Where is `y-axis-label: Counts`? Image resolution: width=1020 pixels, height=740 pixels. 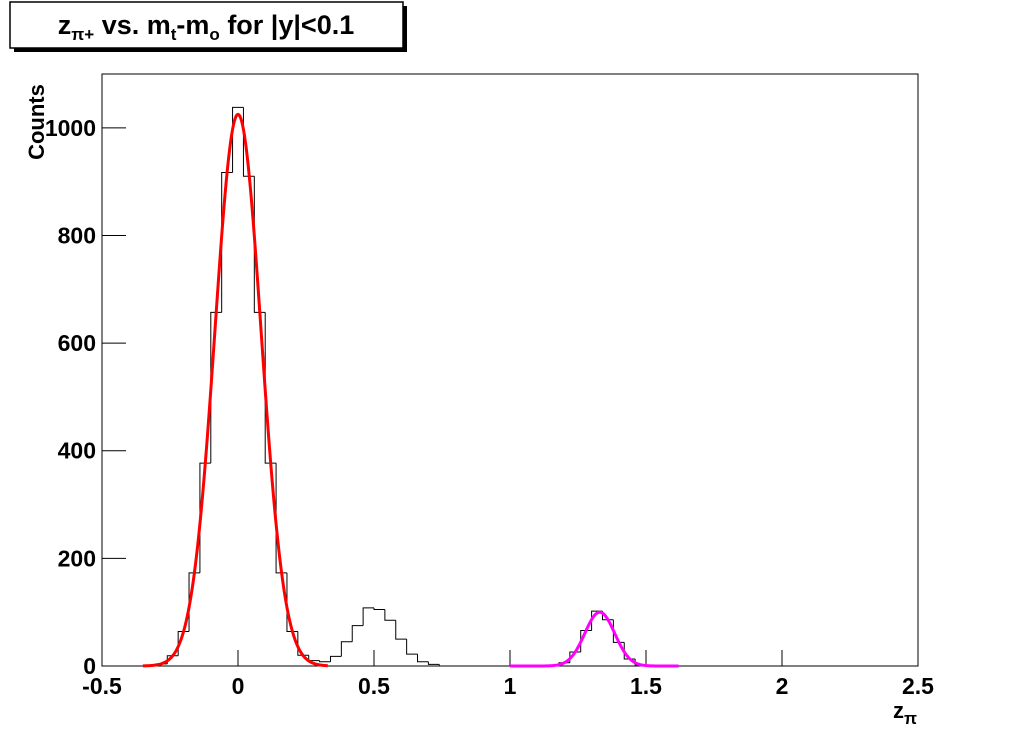 y-axis-label: Counts is located at coordinates (36, 122).